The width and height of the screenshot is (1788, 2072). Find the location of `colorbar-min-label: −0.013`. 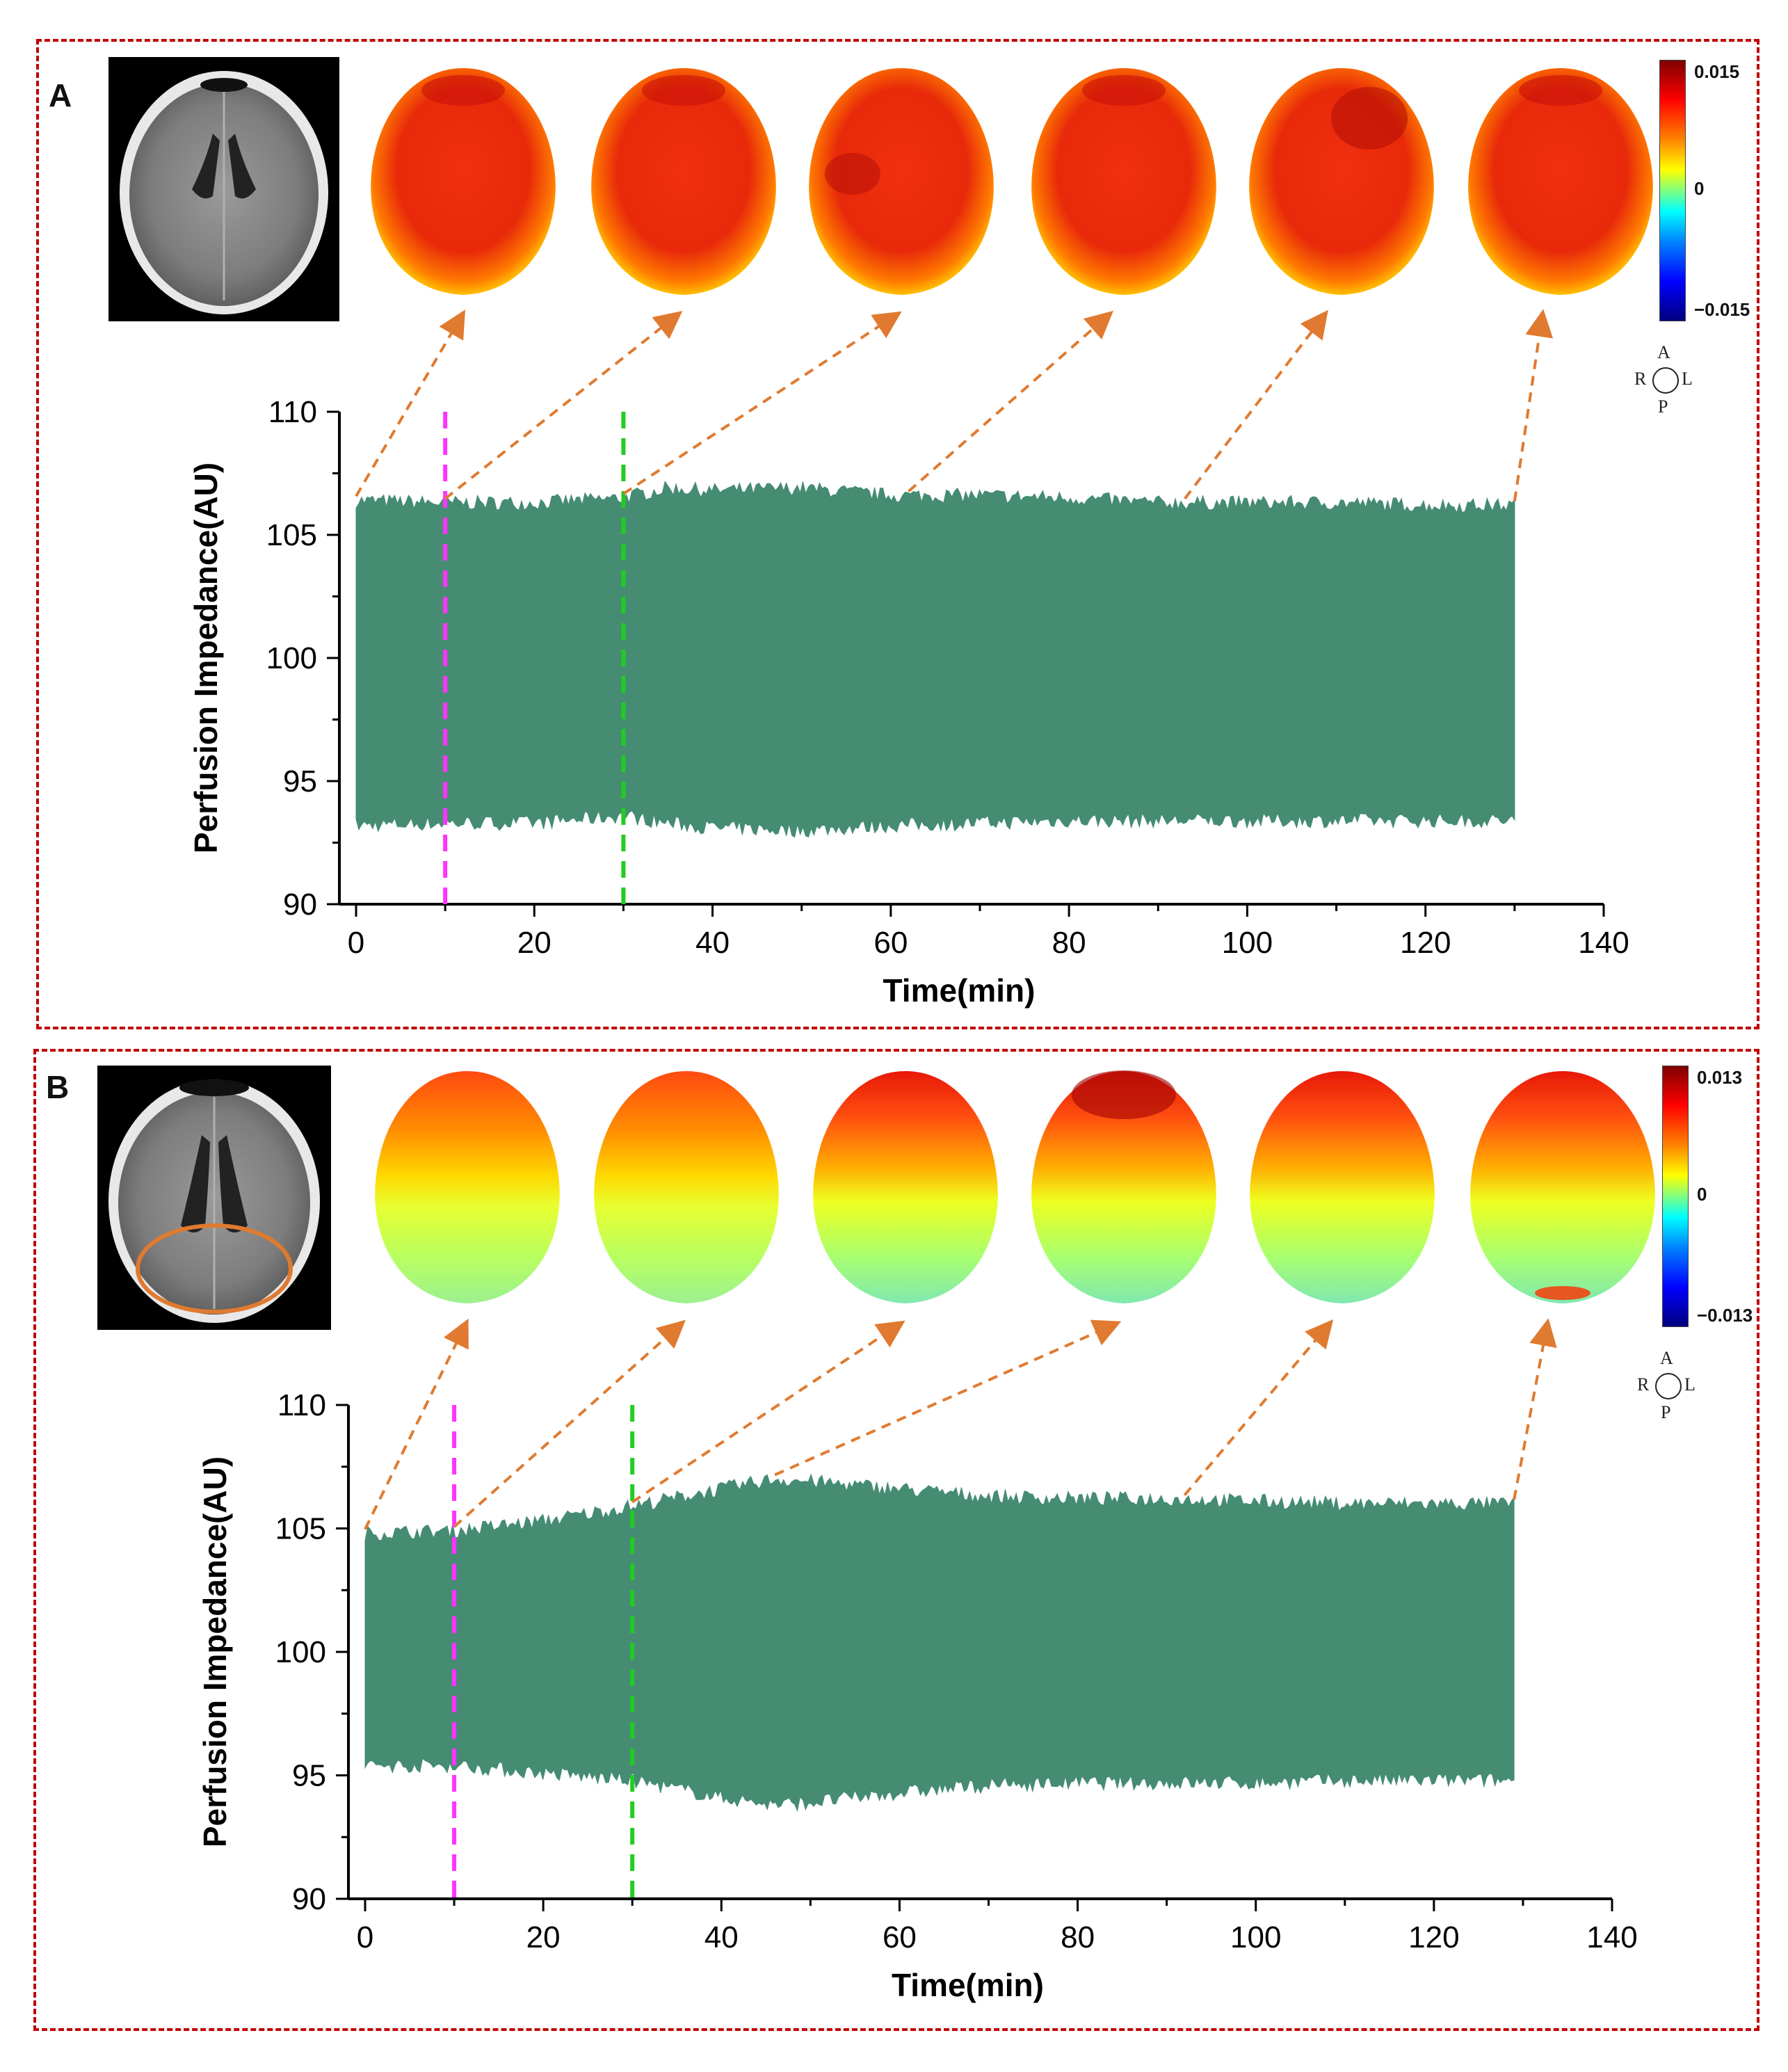

colorbar-min-label: −0.013 is located at coordinates (1725, 1316).